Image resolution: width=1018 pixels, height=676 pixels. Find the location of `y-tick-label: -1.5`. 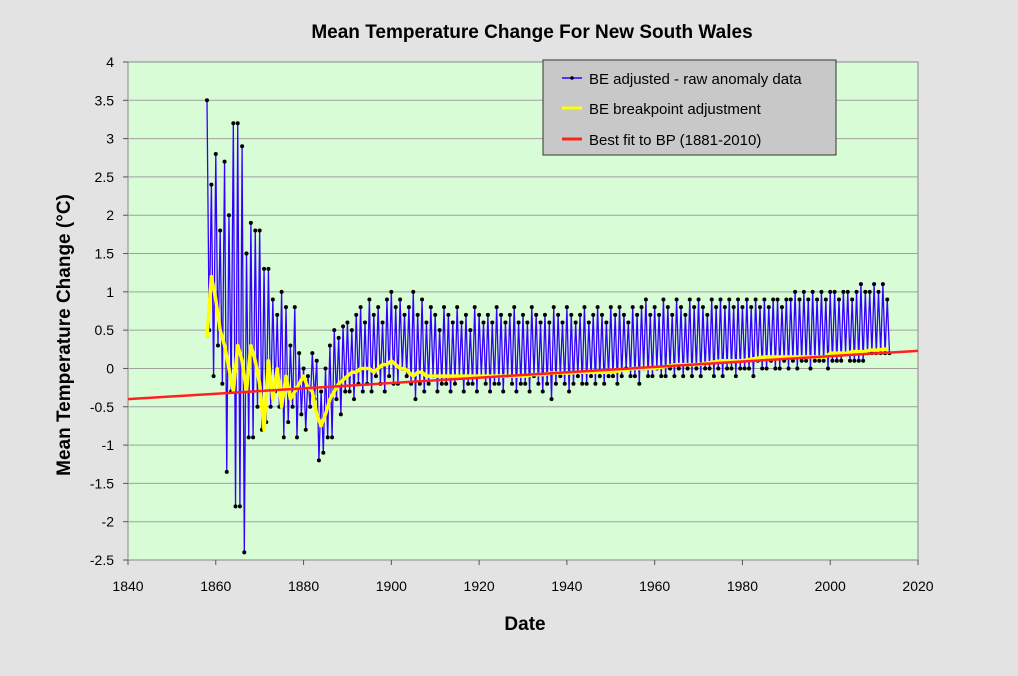

y-tick-label: -1.5 is located at coordinates (102, 483).